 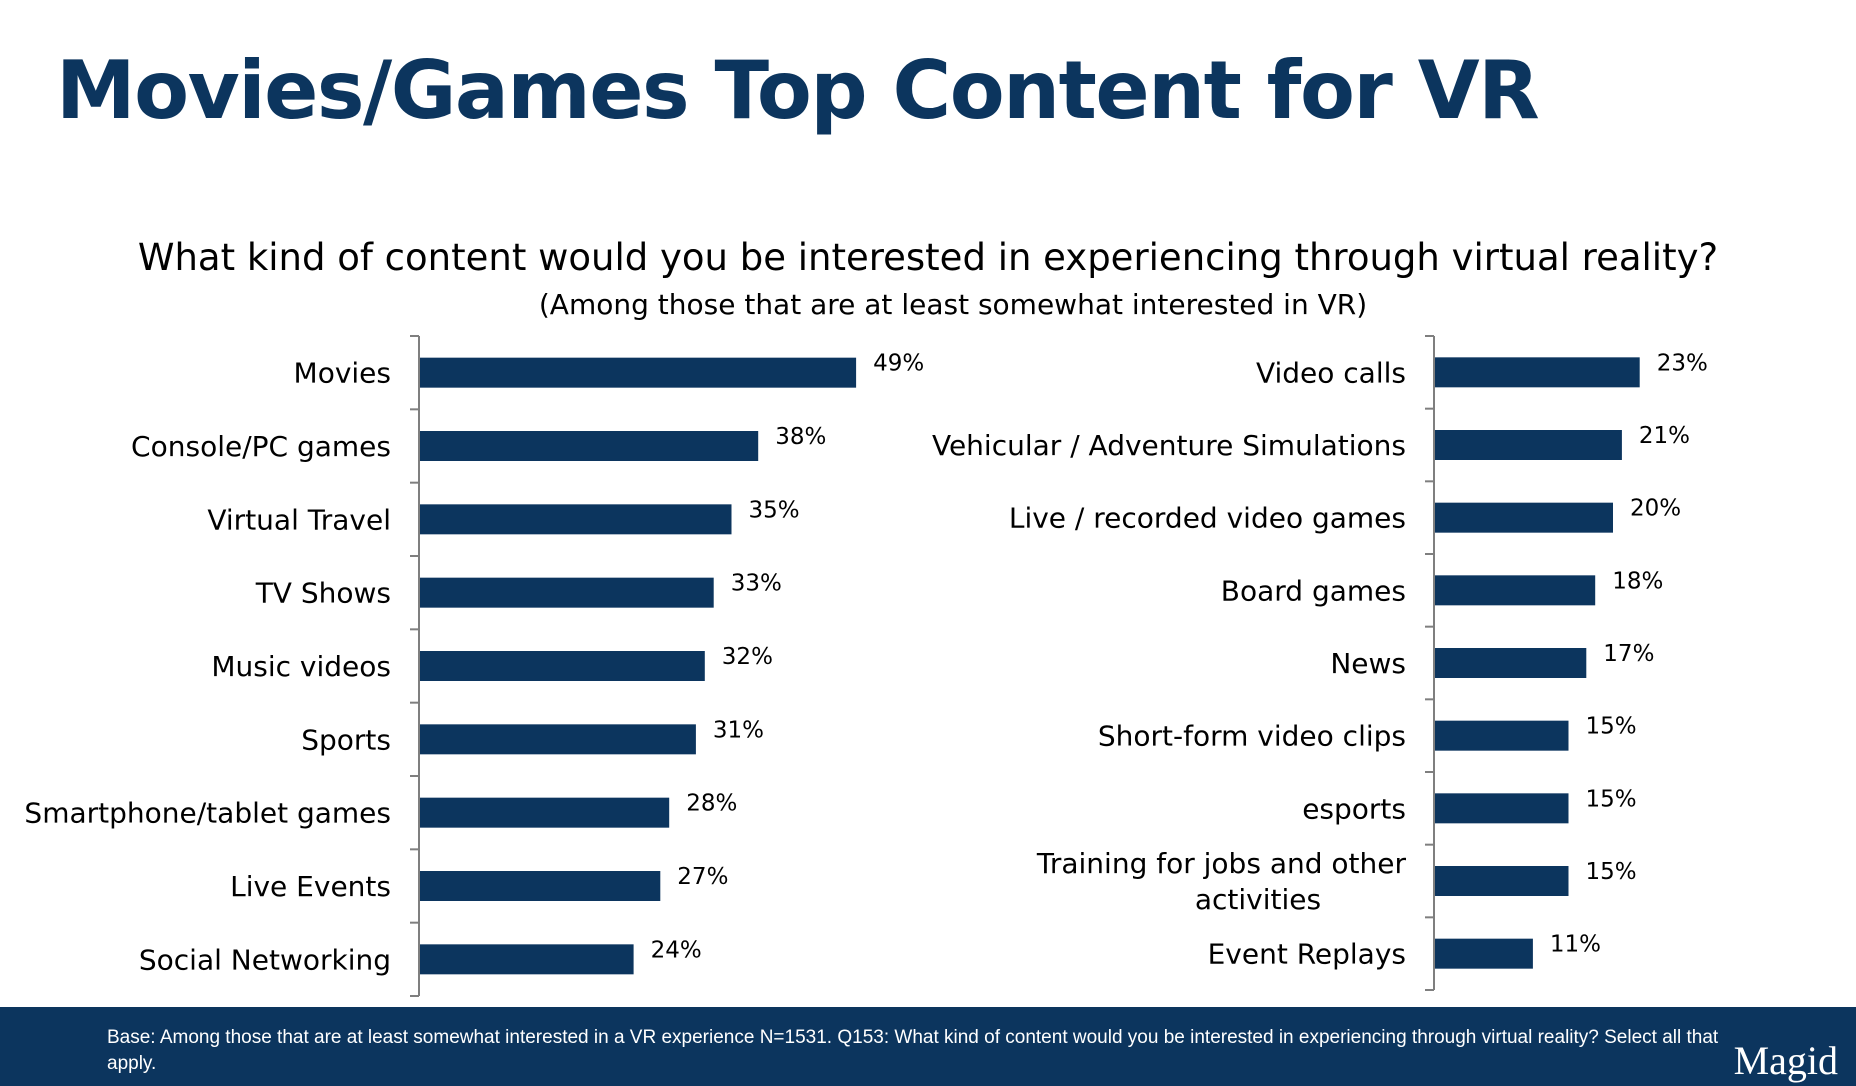 I want to click on category-label: Sports, so click(x=346, y=739).